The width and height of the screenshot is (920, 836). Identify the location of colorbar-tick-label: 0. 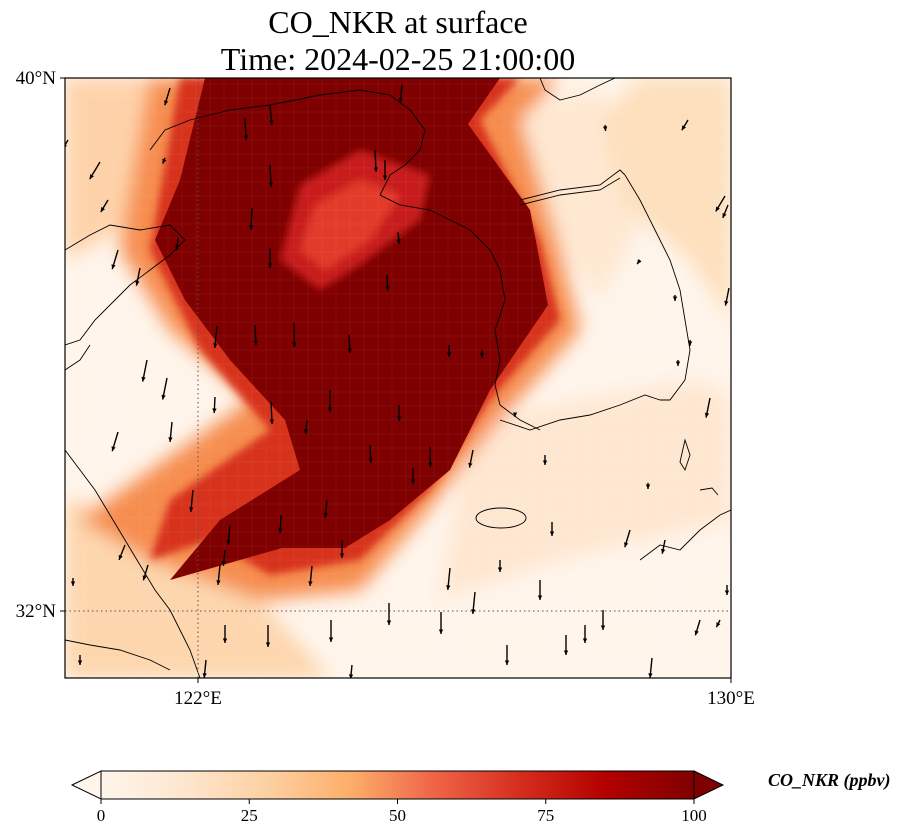
(101, 815).